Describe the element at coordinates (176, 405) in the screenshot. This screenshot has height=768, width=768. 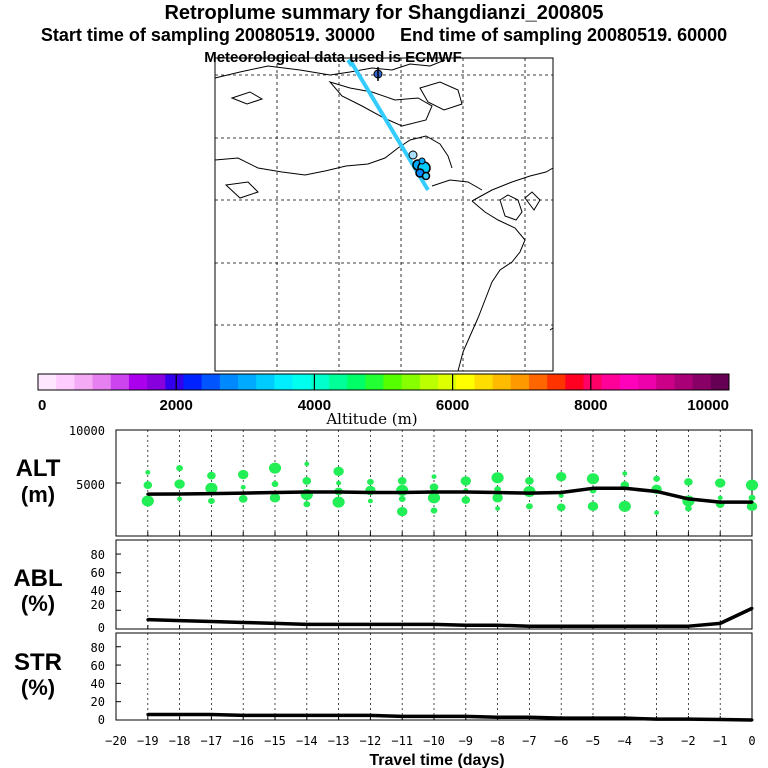
I see `colorbar-tick-label: 2000` at that location.